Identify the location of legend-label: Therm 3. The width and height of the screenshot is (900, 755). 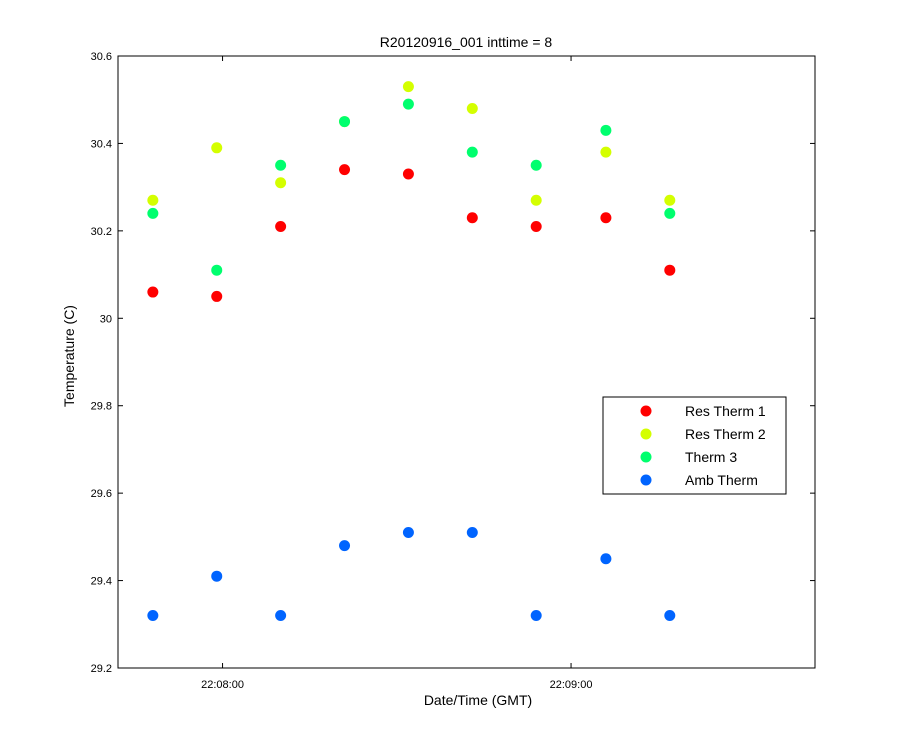
(711, 457).